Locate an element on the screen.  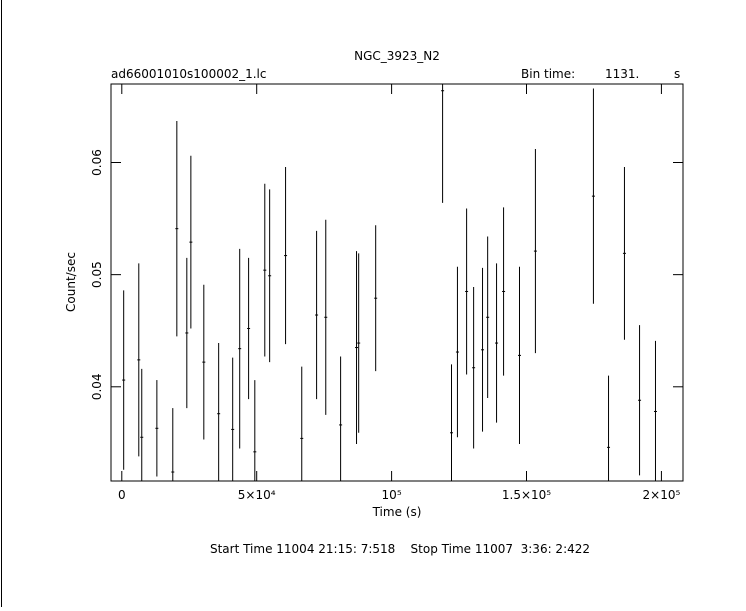
bin-time-label: Bin time: is located at coordinates (548, 74).